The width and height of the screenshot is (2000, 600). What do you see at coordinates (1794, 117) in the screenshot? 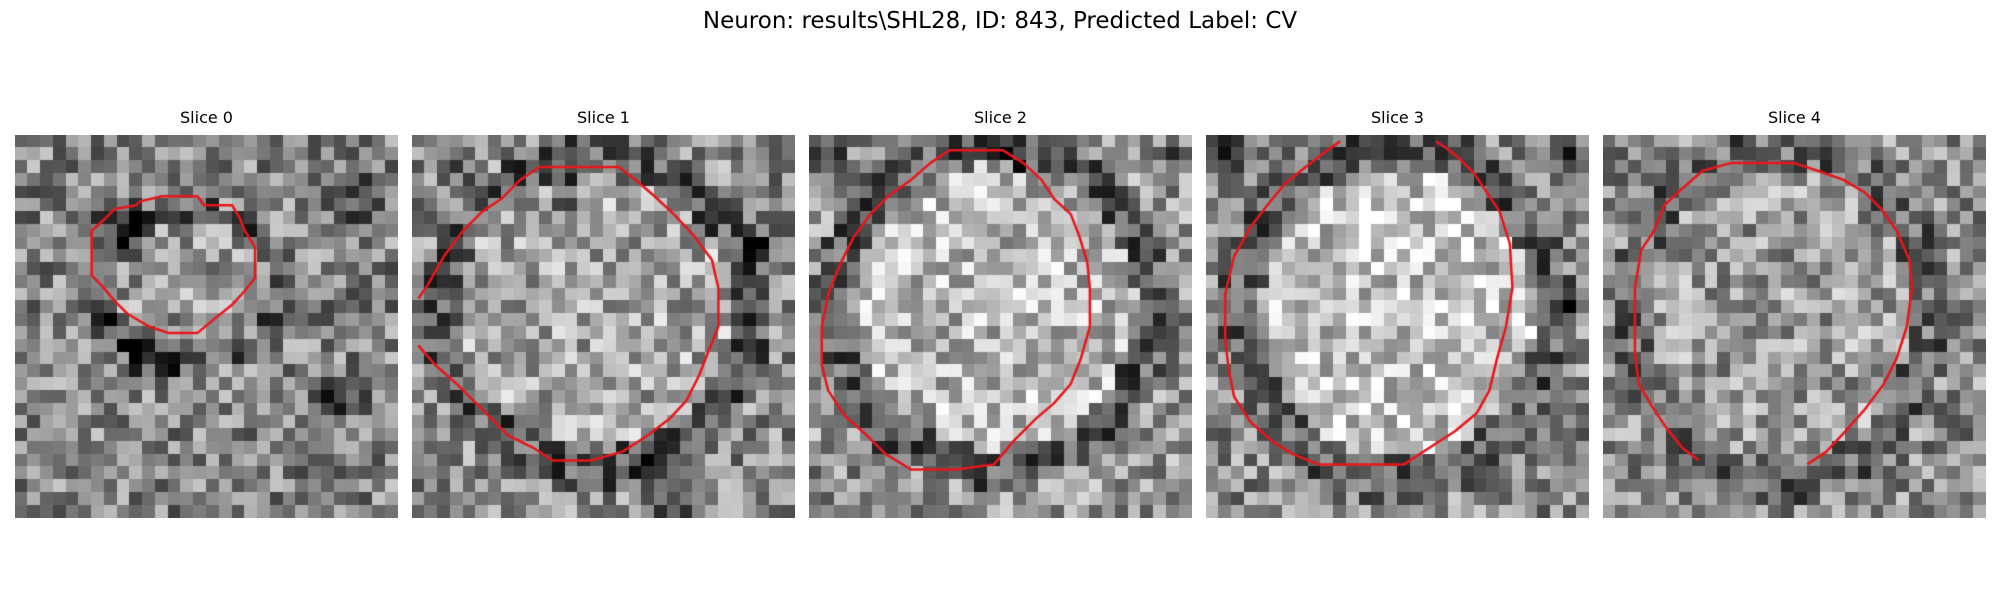
I see `slice-title: Slice 4` at bounding box center [1794, 117].